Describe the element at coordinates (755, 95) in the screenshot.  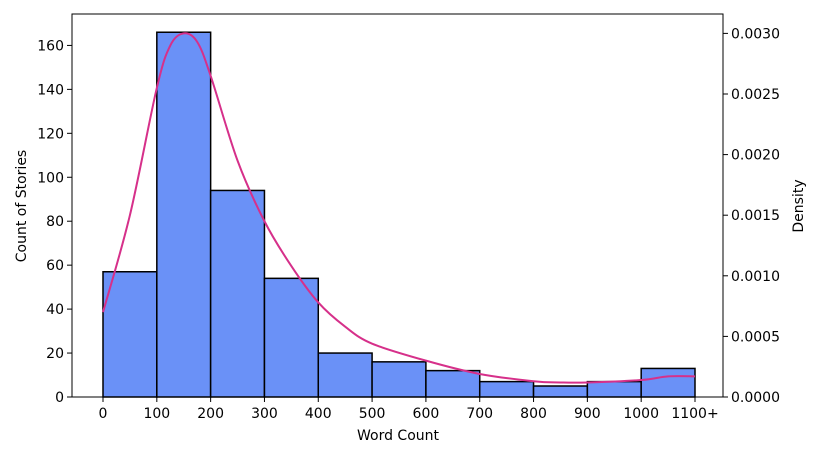
I see `y2-tick-label: 0.0025` at that location.